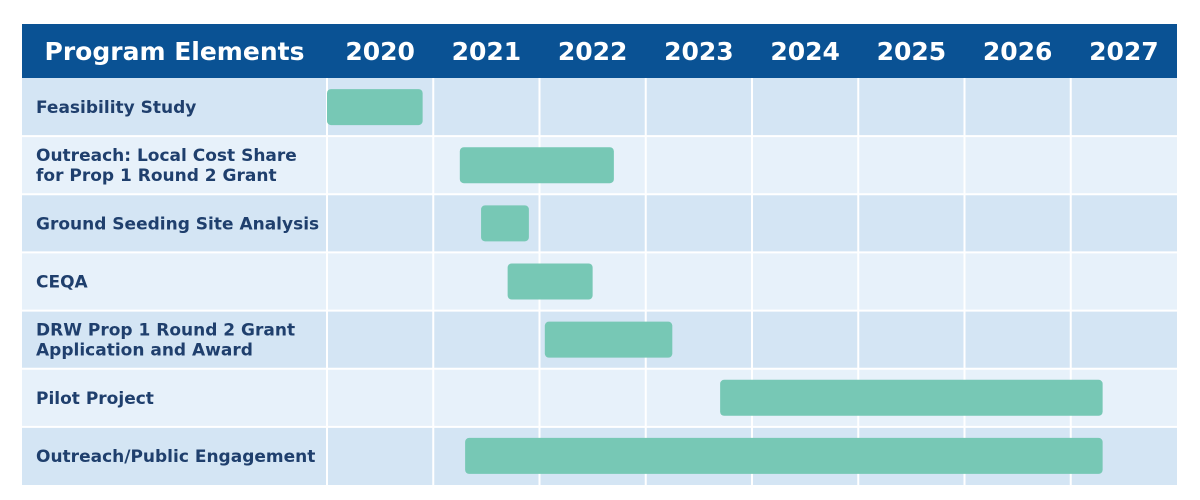  I want to click on header-background, so click(599, 51).